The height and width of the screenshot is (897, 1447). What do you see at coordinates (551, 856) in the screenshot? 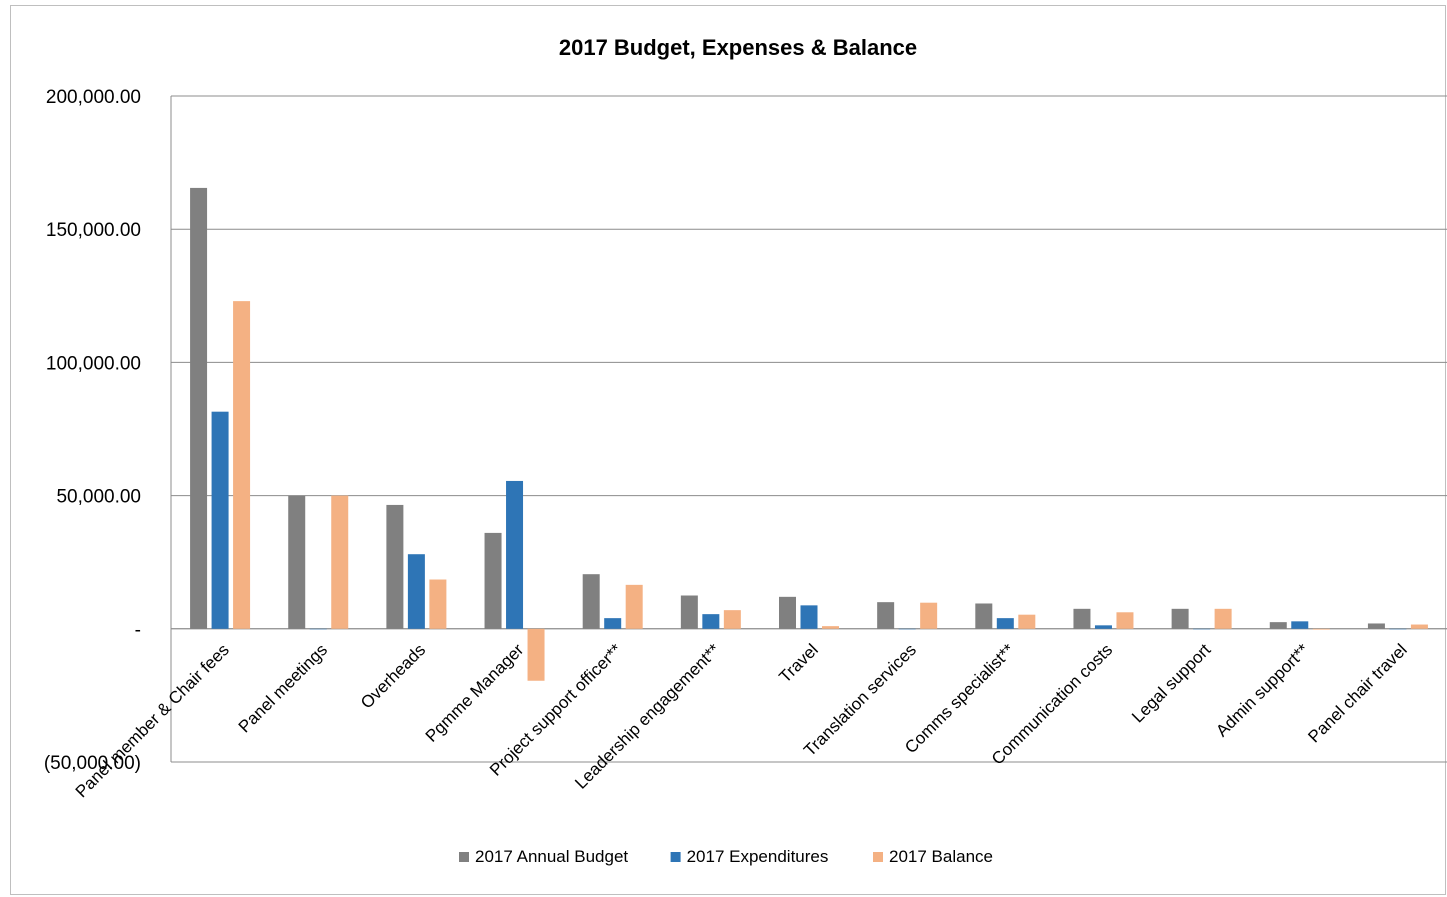
I see `legend-label: 2017 Annual Budget` at bounding box center [551, 856].